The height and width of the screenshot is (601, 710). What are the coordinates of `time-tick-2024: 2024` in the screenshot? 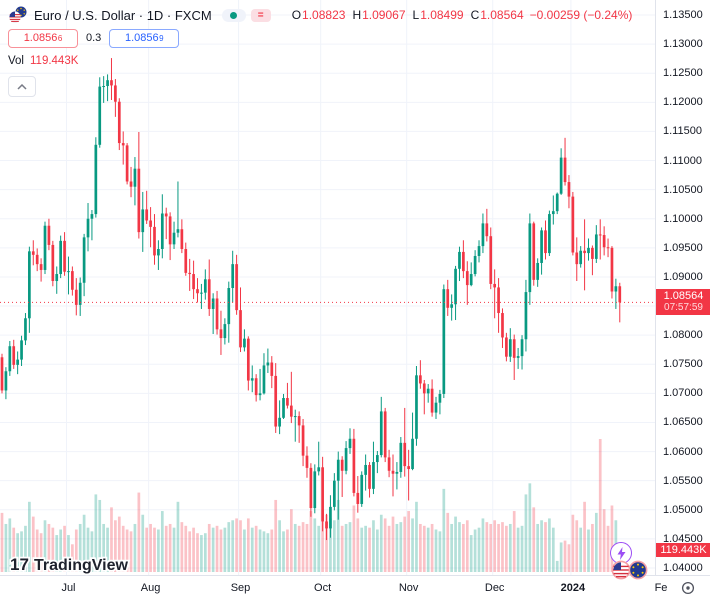 It's located at (573, 588).